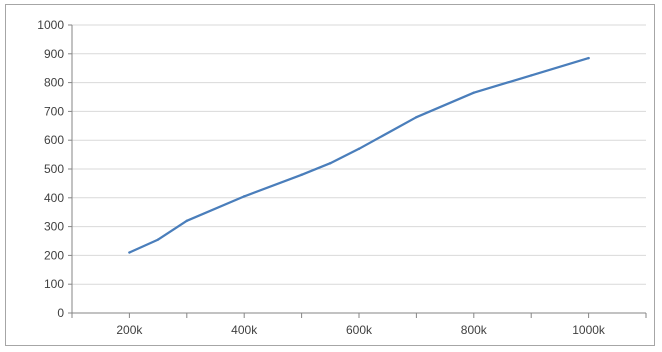 The image size is (662, 352). Describe the element at coordinates (54, 140) in the screenshot. I see `y-tick-label: 600` at that location.